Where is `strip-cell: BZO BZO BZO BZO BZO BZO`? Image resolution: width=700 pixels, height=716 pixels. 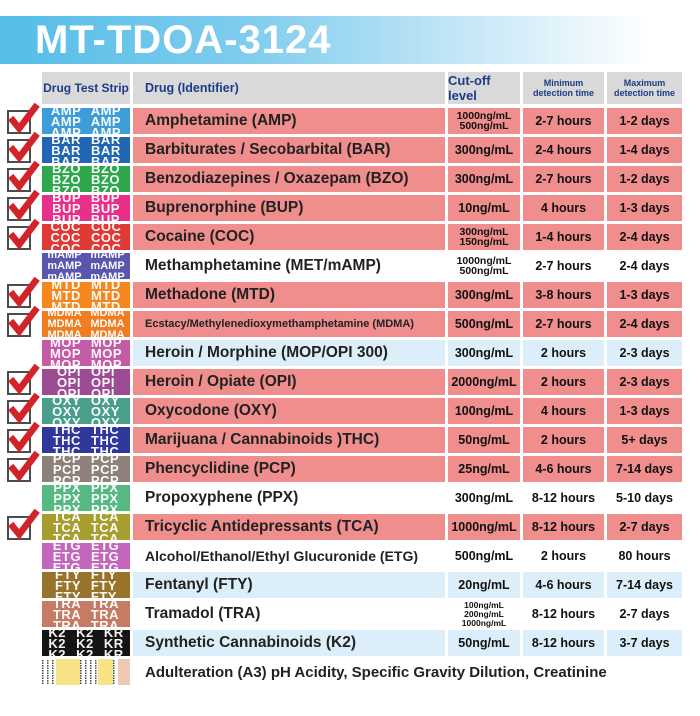
strip-cell: BZO BZO BZO BZO BZO BZO is located at coordinates (86, 179).